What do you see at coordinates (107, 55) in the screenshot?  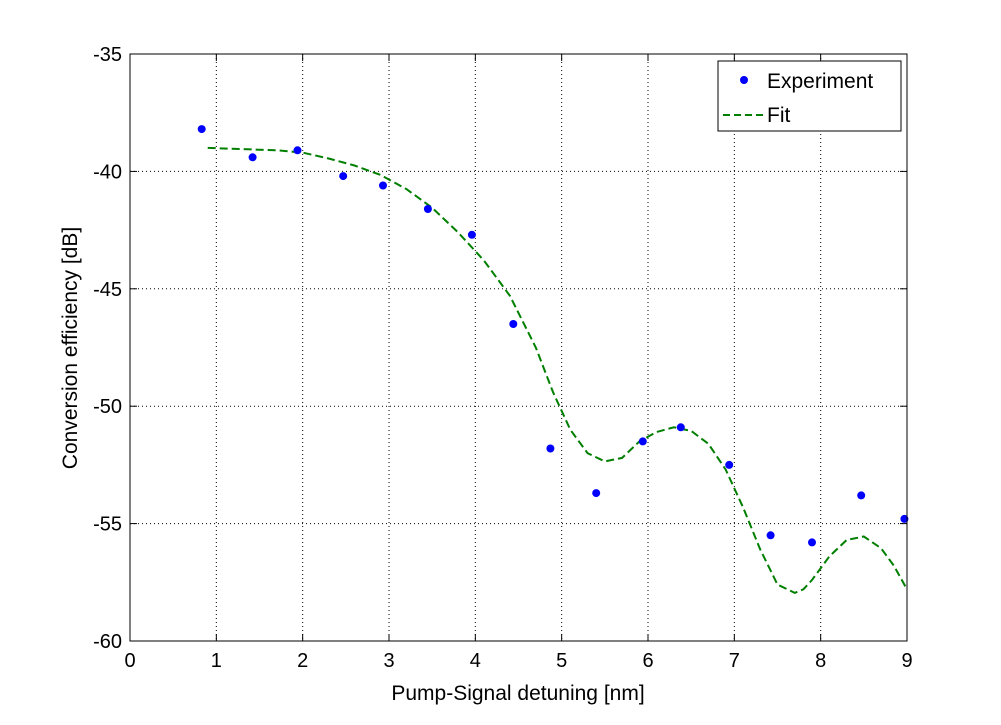 I see `y-tick-label: -35` at bounding box center [107, 55].